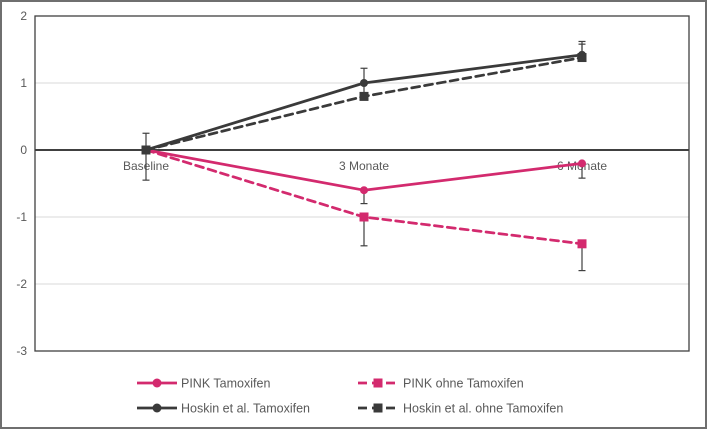  I want to click on legend-item: Hoskin et al. ohne Tamoxifen, so click(460, 408).